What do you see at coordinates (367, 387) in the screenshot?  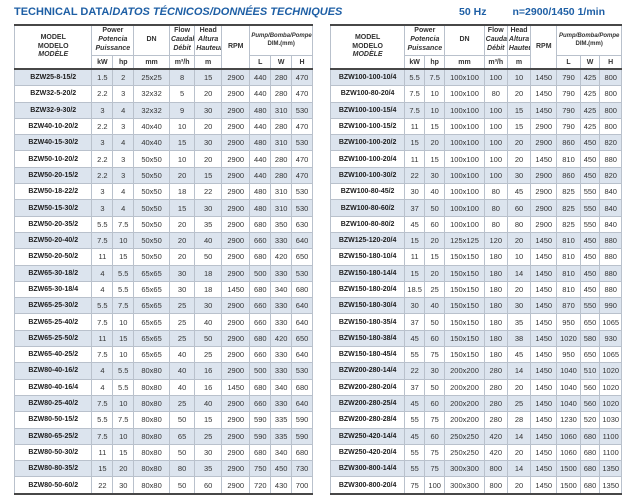 I see `cell-model: BZW200-280-20/4` at bounding box center [367, 387].